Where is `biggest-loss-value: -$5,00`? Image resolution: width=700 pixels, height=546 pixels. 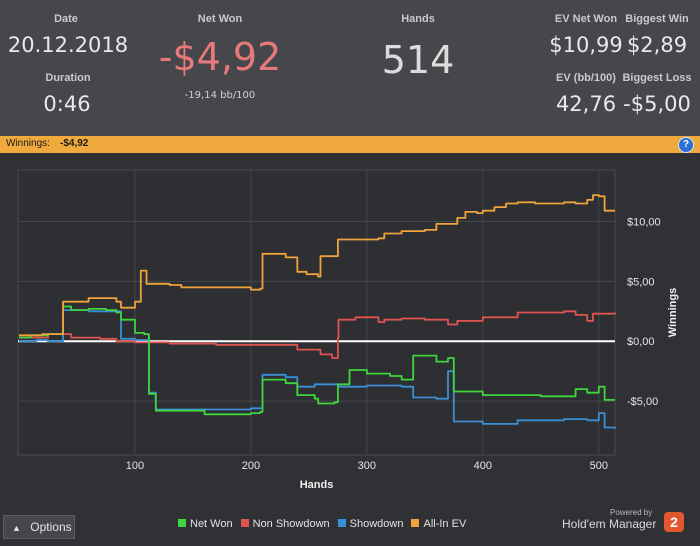
biggest-loss-value: -$5,00 is located at coordinates (657, 104).